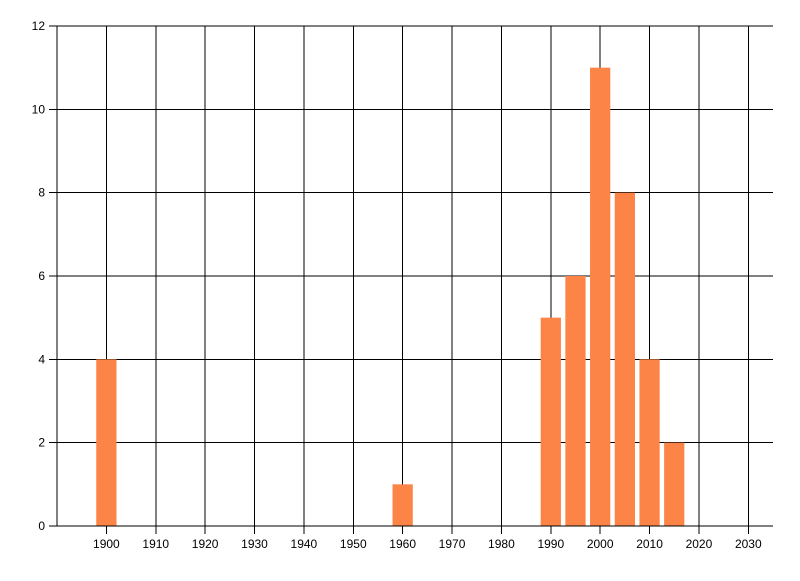  I want to click on x-axis-tick-label: 2000, so click(600, 544).